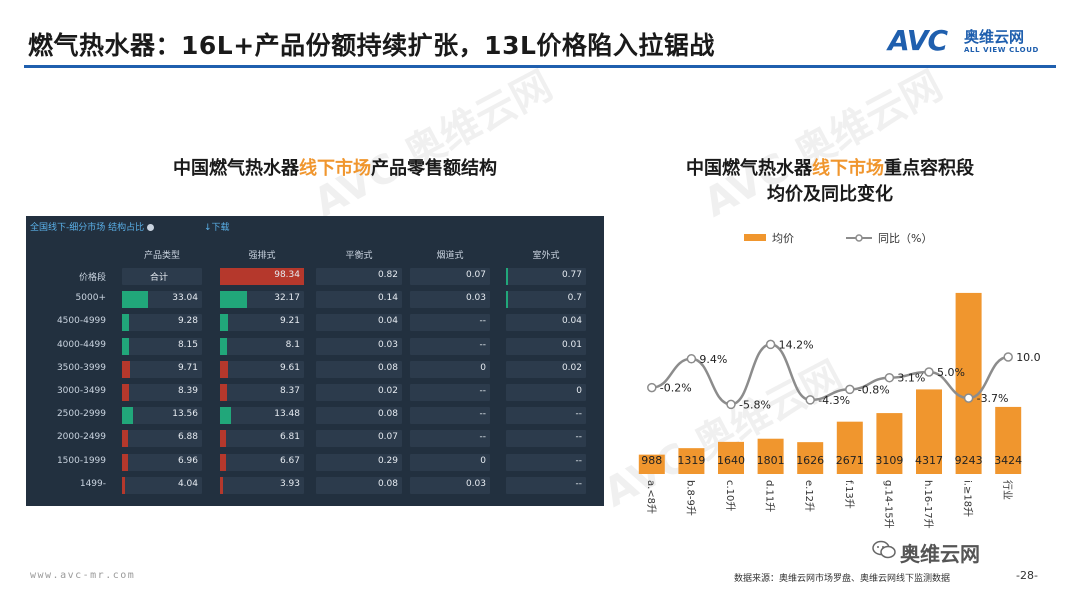 This screenshot has width=1080, height=608. What do you see at coordinates (262, 369) in the screenshot?
I see `table-cell: 9.61` at bounding box center [262, 369].